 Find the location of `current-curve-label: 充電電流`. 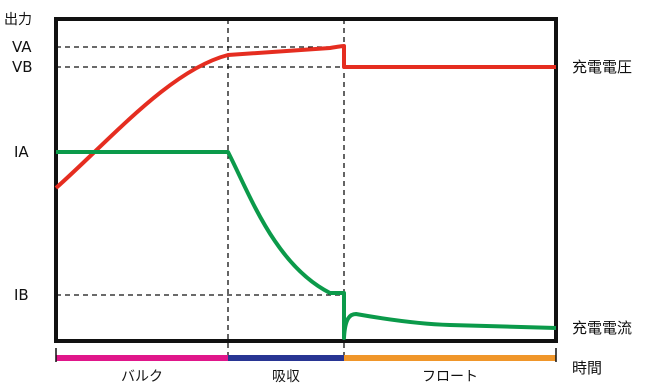

current-curve-label: 充電電流 is located at coordinates (602, 328).